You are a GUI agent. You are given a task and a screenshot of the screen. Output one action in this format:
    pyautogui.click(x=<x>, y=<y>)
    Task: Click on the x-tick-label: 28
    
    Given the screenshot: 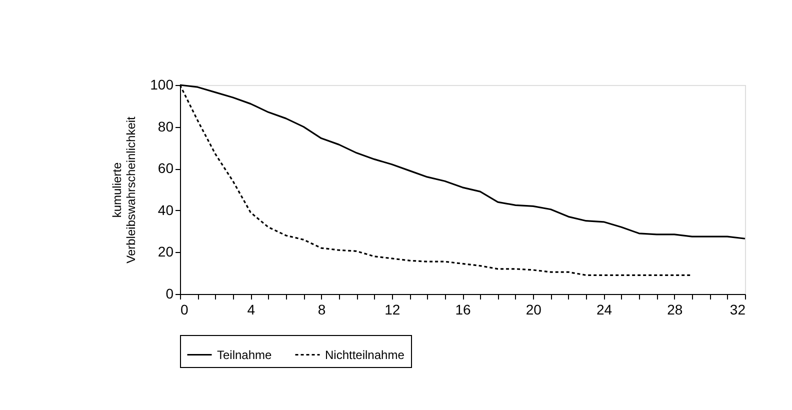 What is the action you would take?
    pyautogui.click(x=675, y=310)
    